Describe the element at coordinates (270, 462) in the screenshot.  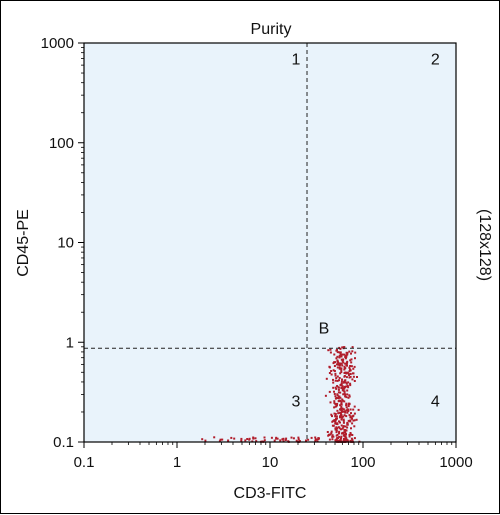
I see `x-tick-label: 10` at that location.